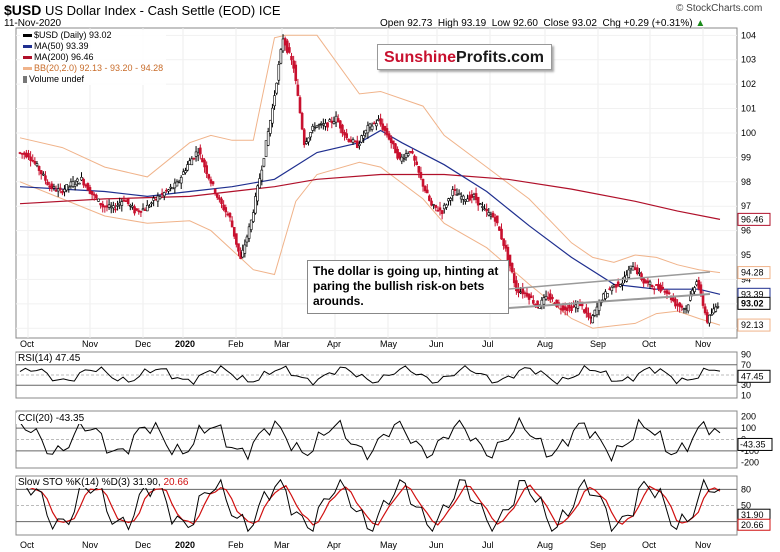 This screenshot has width=780, height=552. I want to click on y-tick-label: 103, so click(748, 60).